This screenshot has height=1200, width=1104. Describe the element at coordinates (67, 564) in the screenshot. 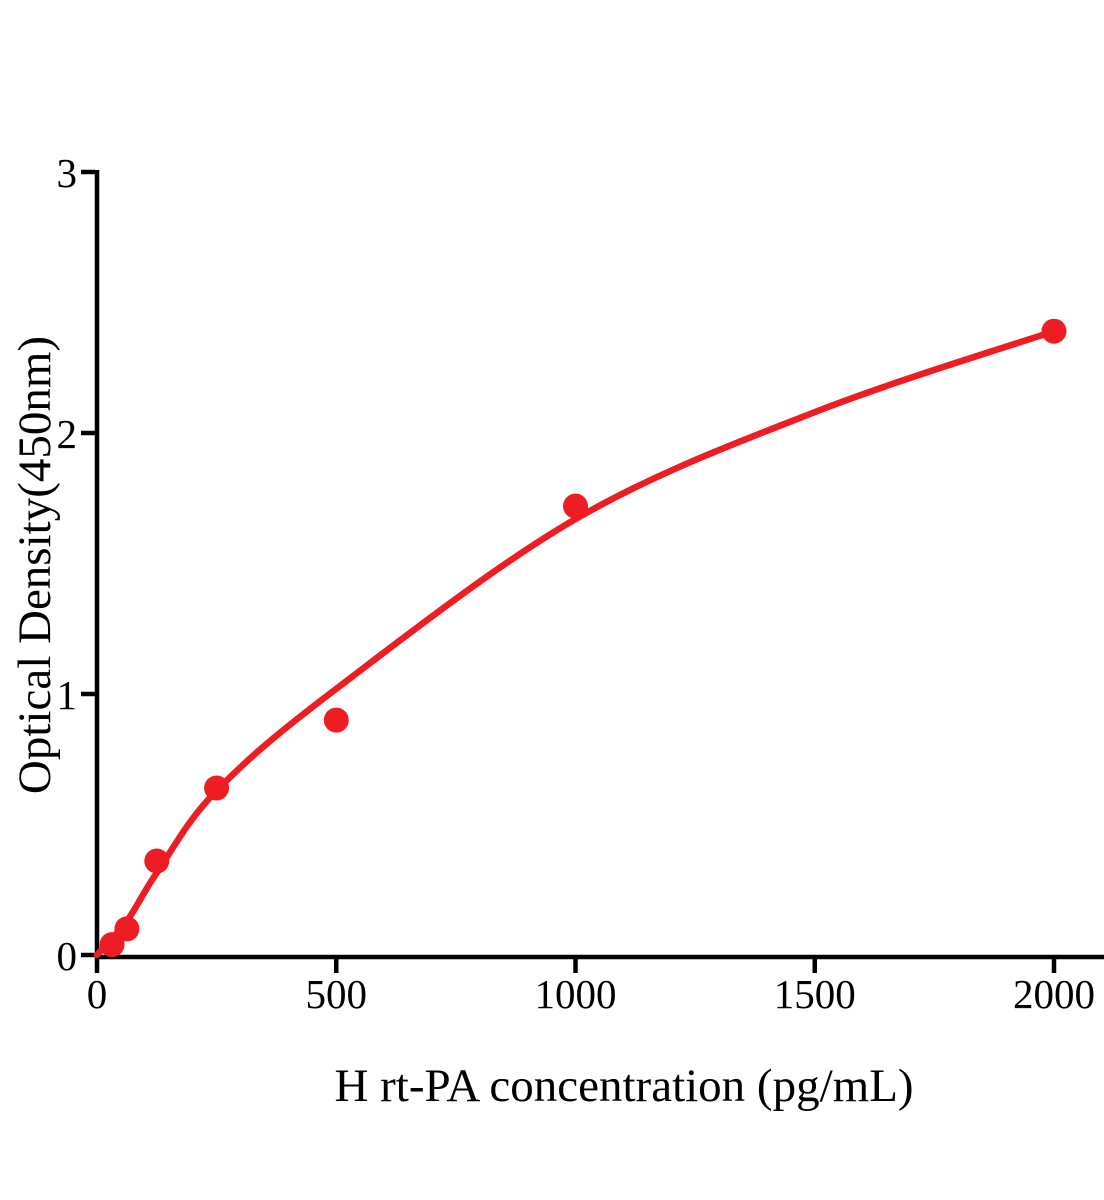

I see `y-axis-tick-labels: 0 1 2 3` at that location.